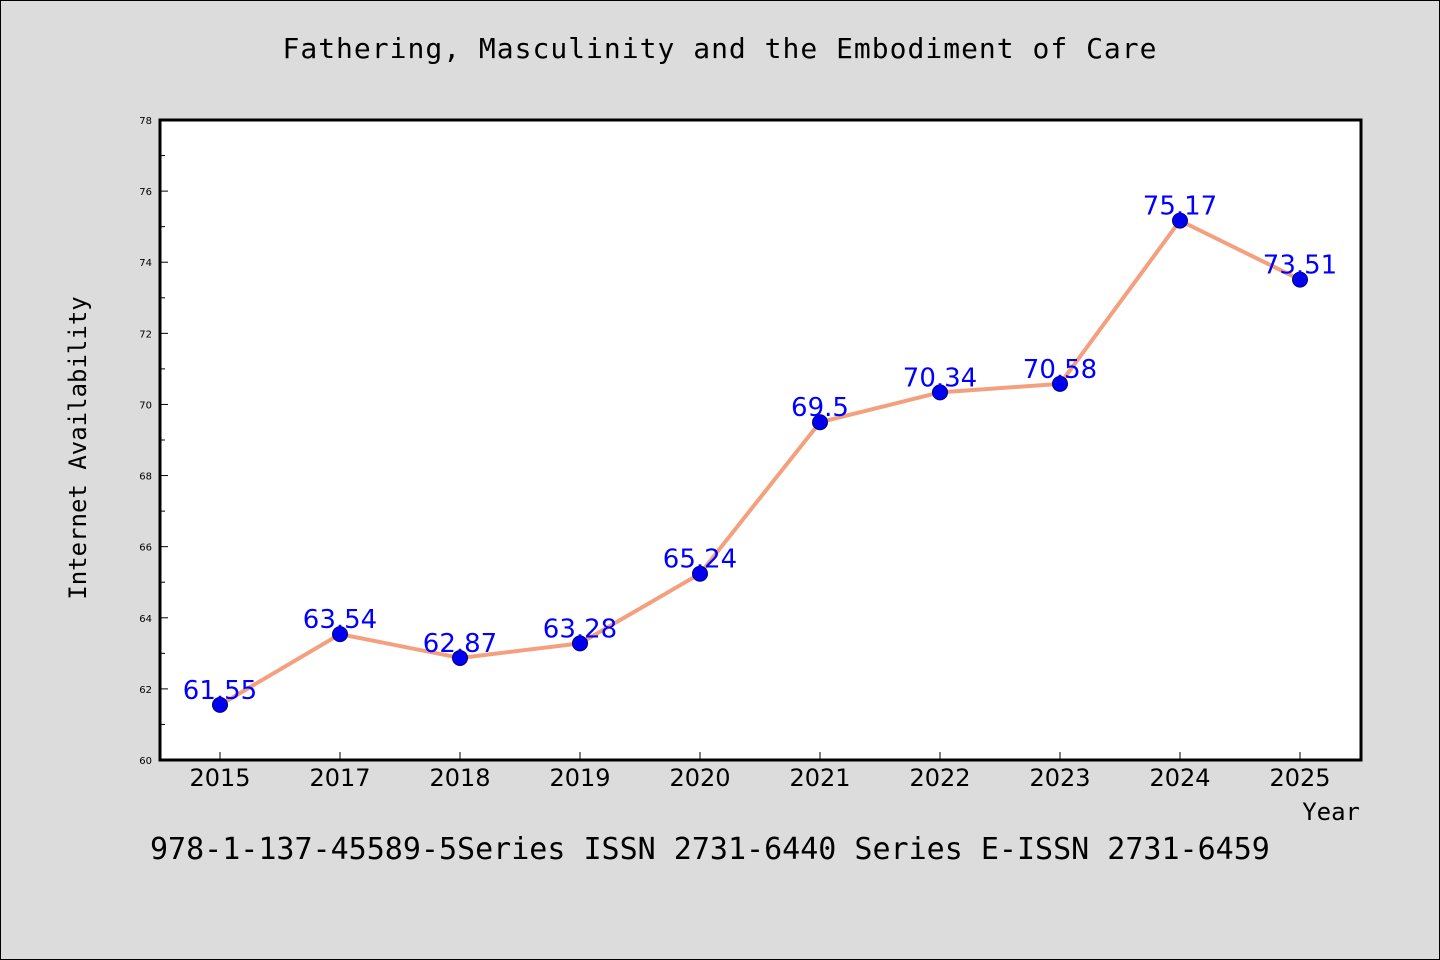 The height and width of the screenshot is (960, 1440). Describe the element at coordinates (145, 405) in the screenshot. I see `y-tick-label: 70` at that location.